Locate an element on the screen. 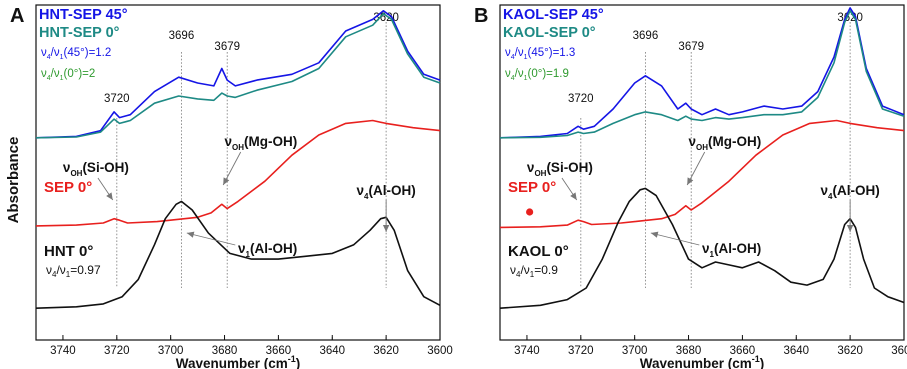  red-marker-dot is located at coordinates (530, 212).